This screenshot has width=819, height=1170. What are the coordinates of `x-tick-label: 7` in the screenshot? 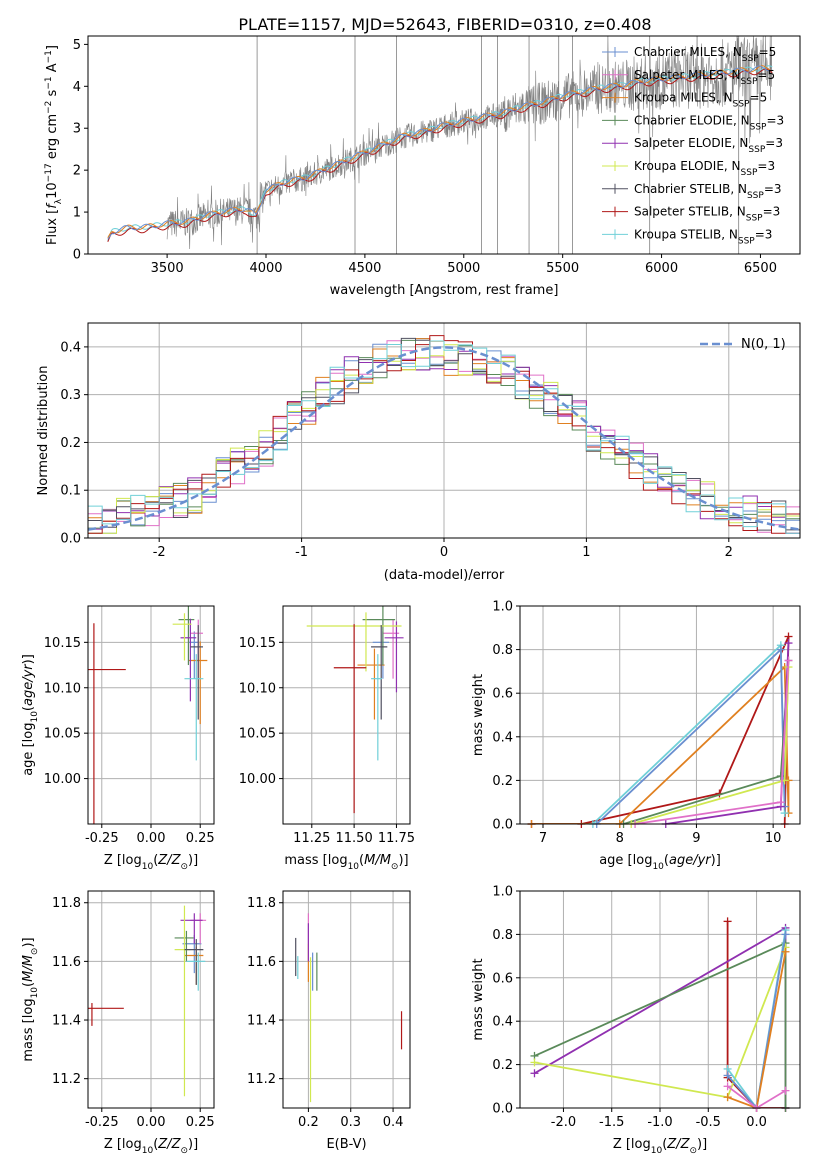 It's located at (543, 838).